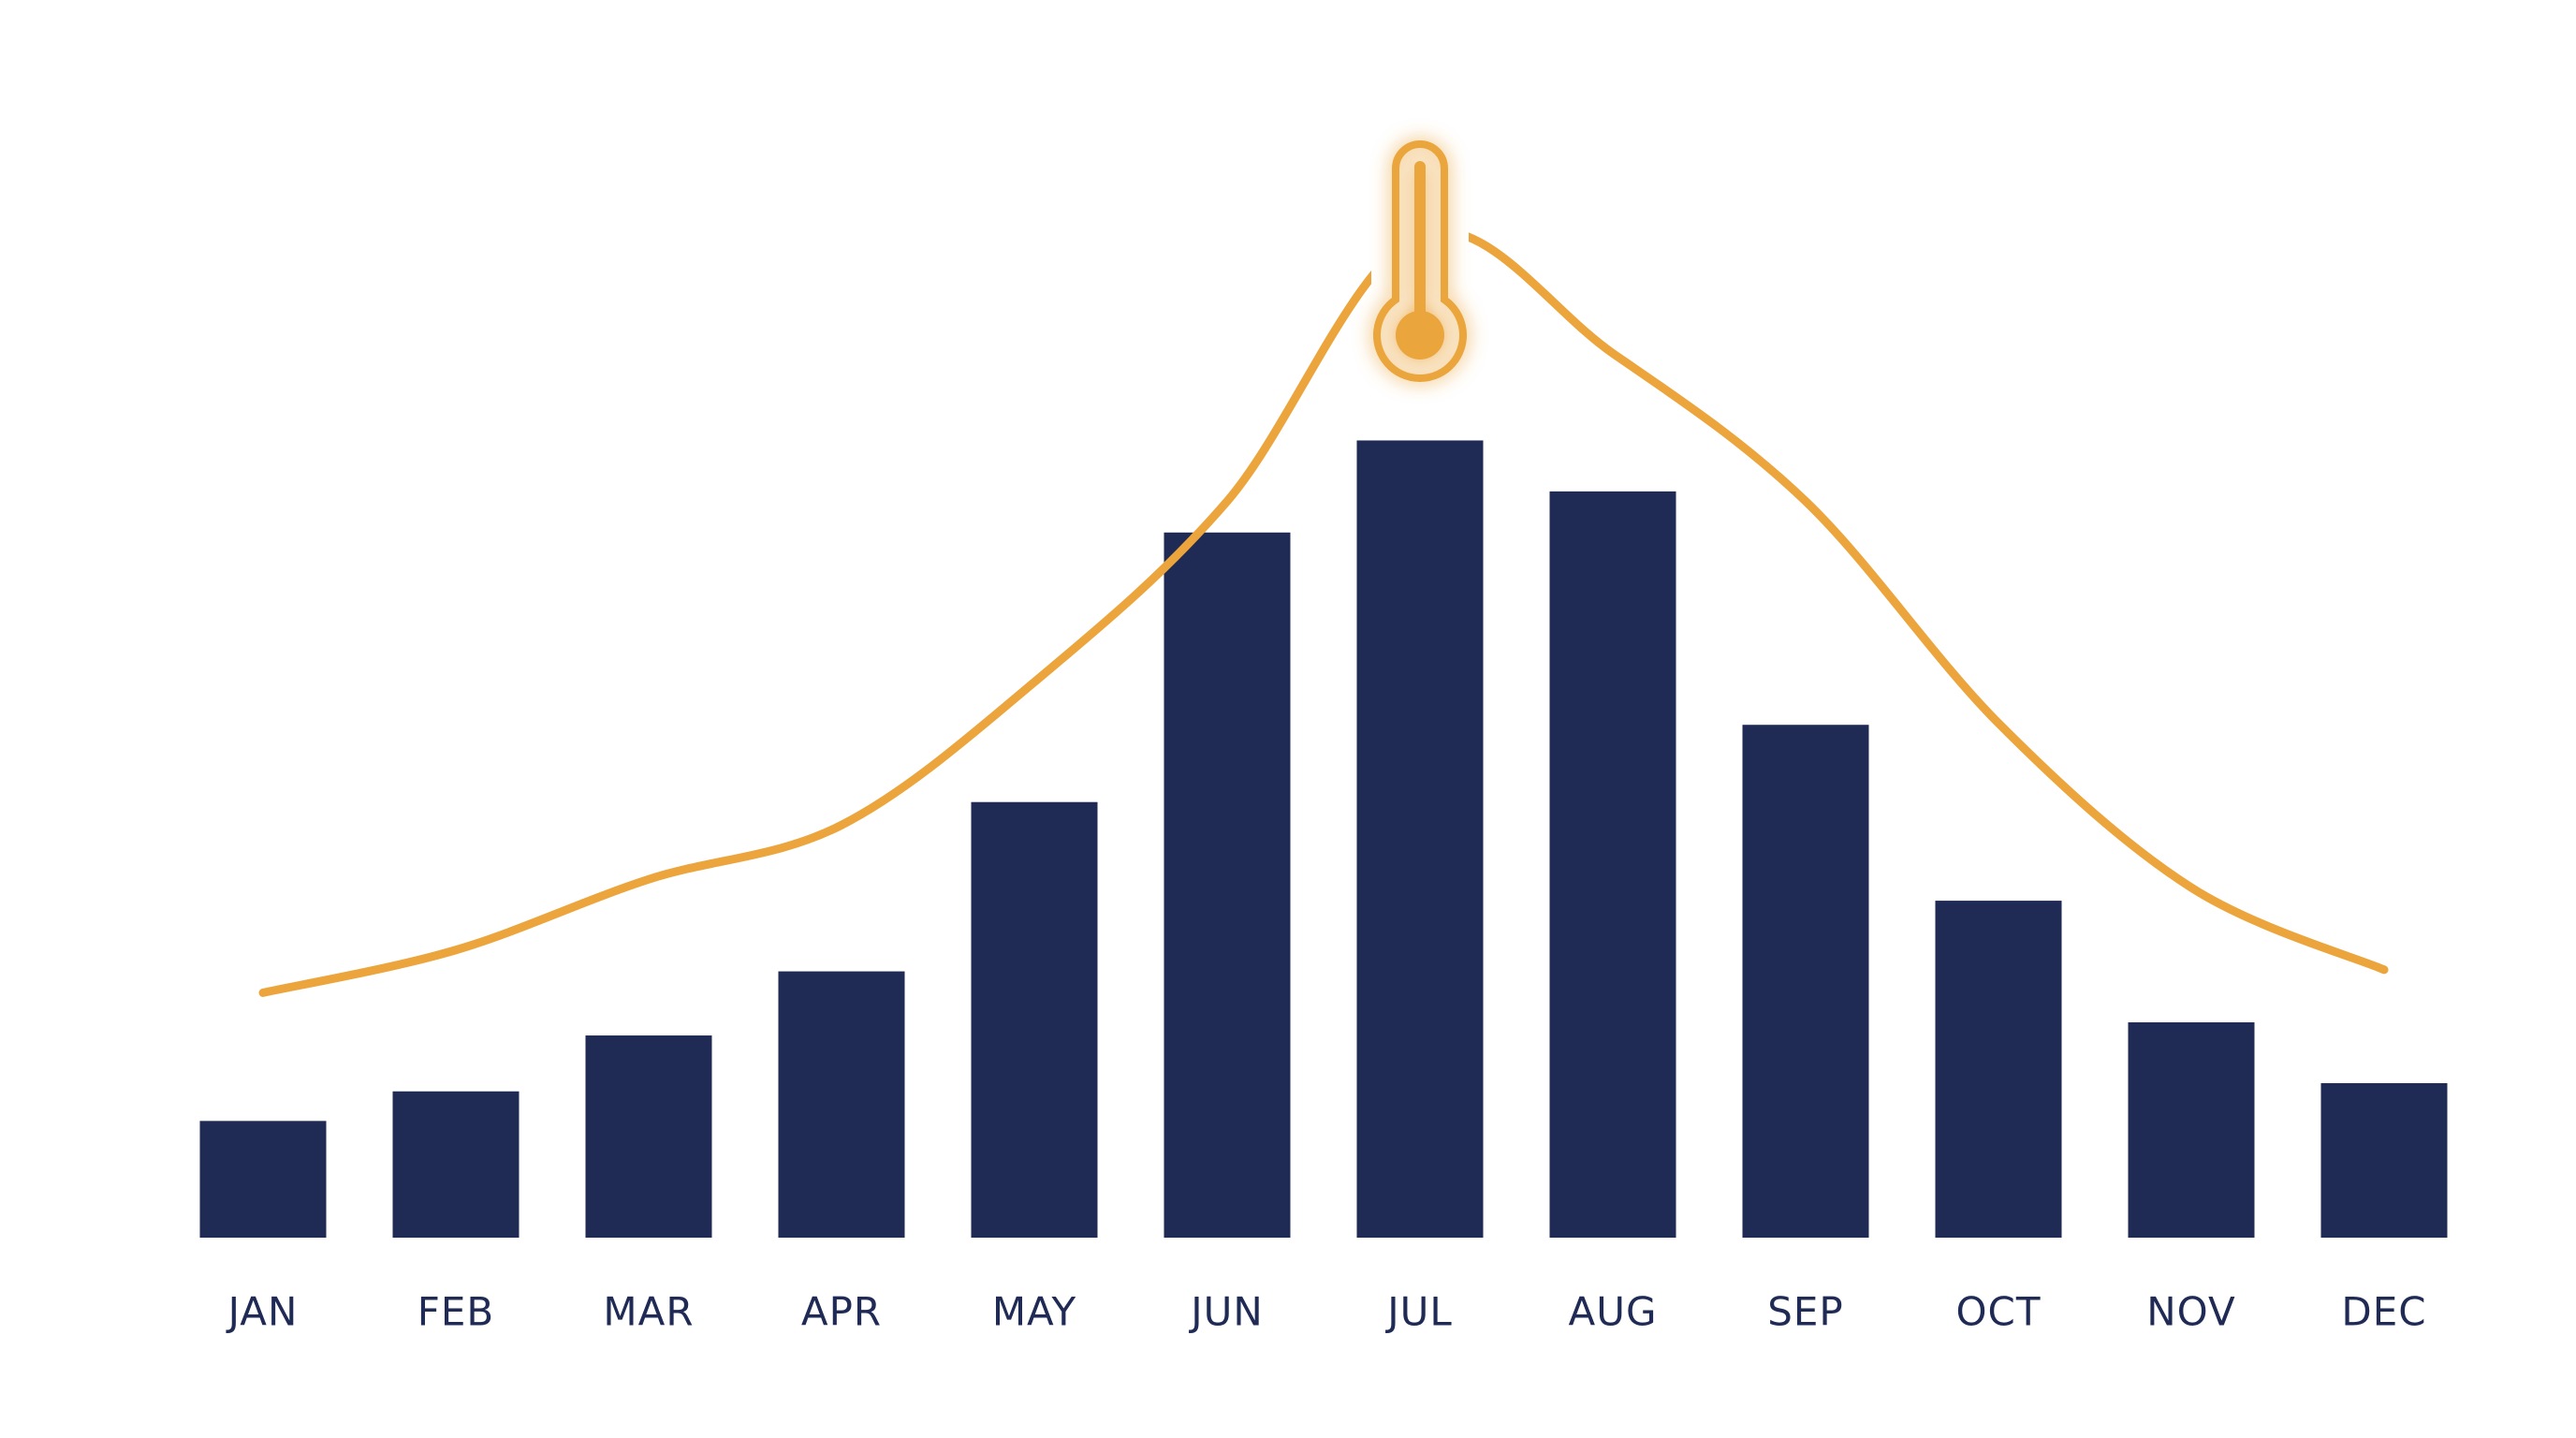 The image size is (2576, 1438). Describe the element at coordinates (2190, 1312) in the screenshot. I see `x-tick-label: NOV` at that location.